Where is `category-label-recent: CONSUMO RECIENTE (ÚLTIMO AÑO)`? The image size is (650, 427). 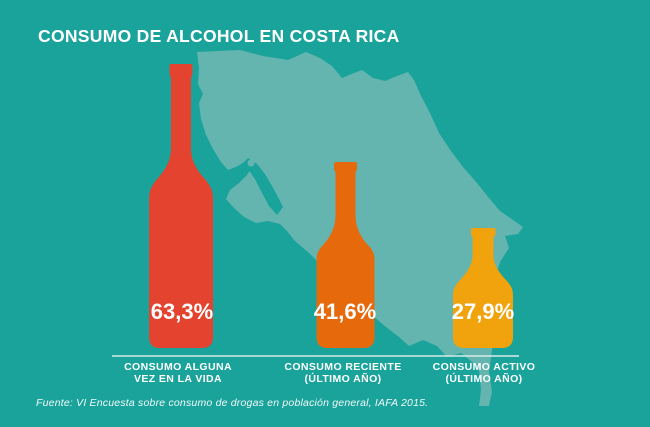
category-label-recent: CONSUMO RECIENTE (ÚLTIMO AÑO) is located at coordinates (343, 373).